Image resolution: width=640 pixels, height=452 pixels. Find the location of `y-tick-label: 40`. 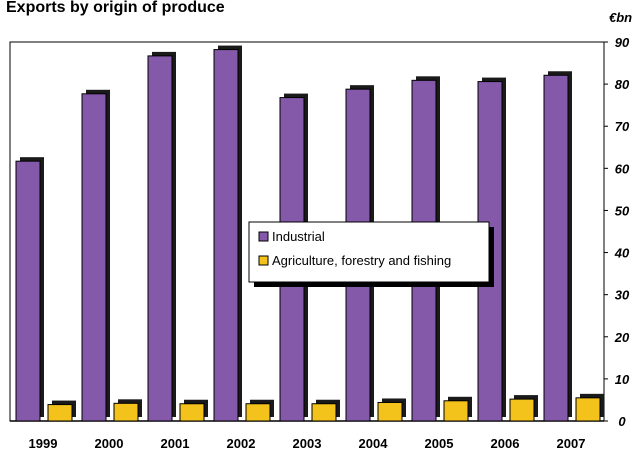

y-tick-label: 40 is located at coordinates (622, 253).